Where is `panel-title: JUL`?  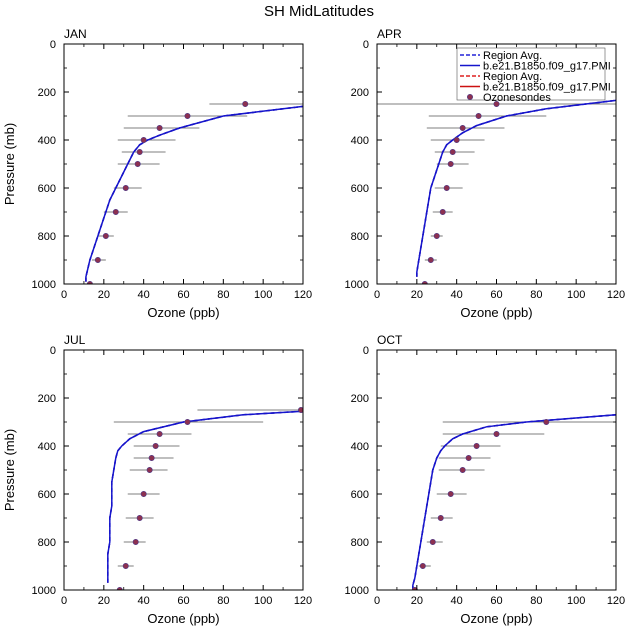
panel-title: JUL is located at coordinates (75, 340).